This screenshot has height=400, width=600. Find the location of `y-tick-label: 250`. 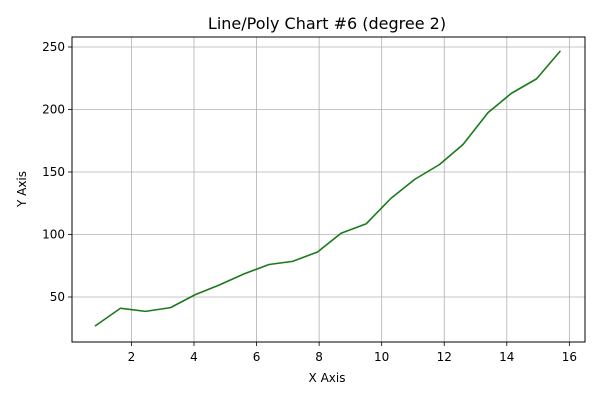

y-tick-label: 250 is located at coordinates (53, 47).